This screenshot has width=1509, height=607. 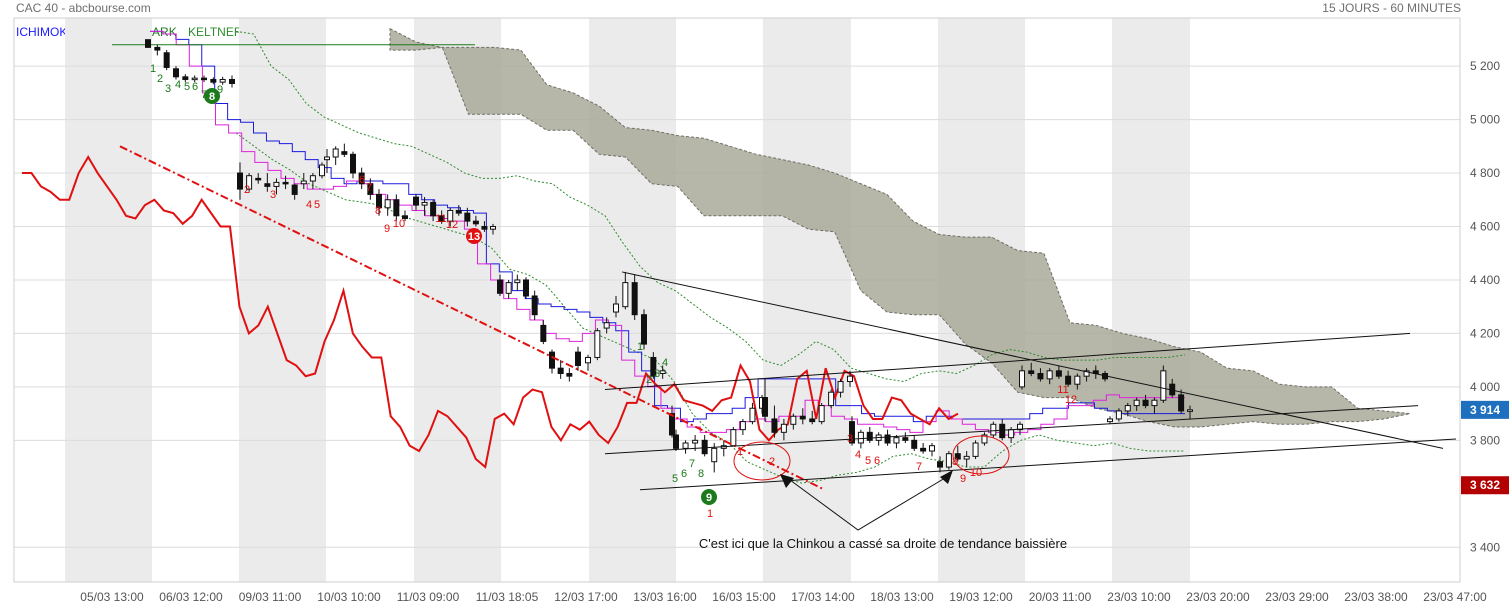 What do you see at coordinates (1485, 547) in the screenshot?
I see `y-tick-label: 3 400` at bounding box center [1485, 547].